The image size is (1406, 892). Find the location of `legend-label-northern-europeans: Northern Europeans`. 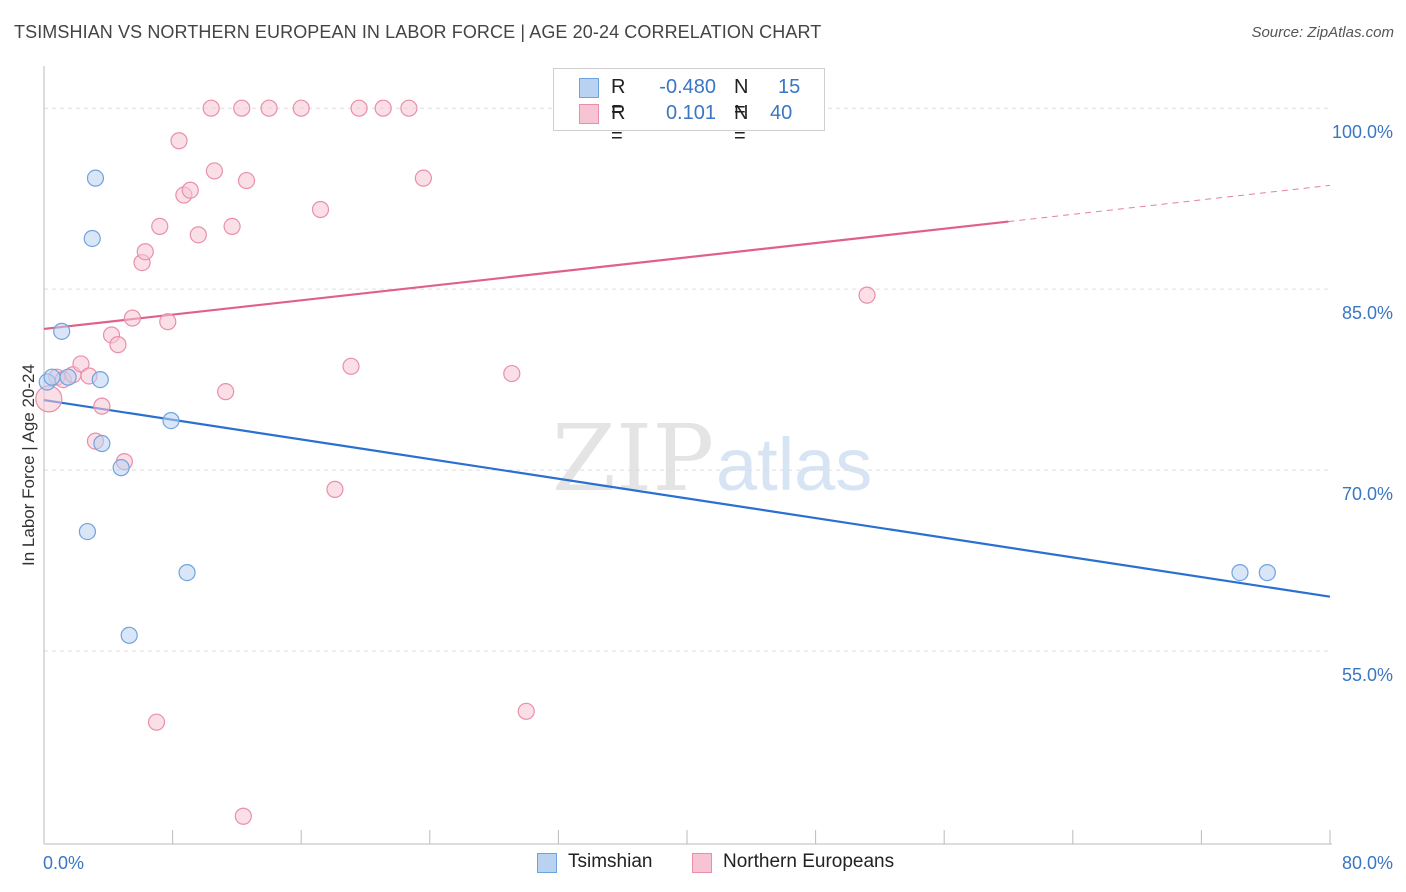

legend-label-northern-europeans: Northern Europeans is located at coordinates (809, 861).